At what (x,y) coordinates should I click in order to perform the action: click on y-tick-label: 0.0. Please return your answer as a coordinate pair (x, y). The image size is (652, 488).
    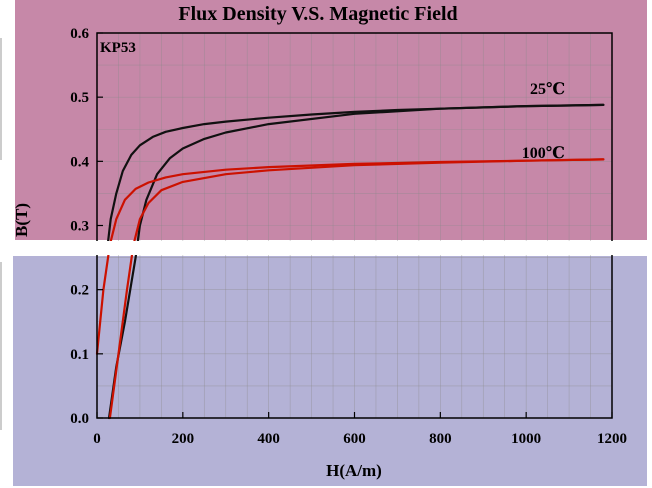
    Looking at the image, I should click on (79, 419).